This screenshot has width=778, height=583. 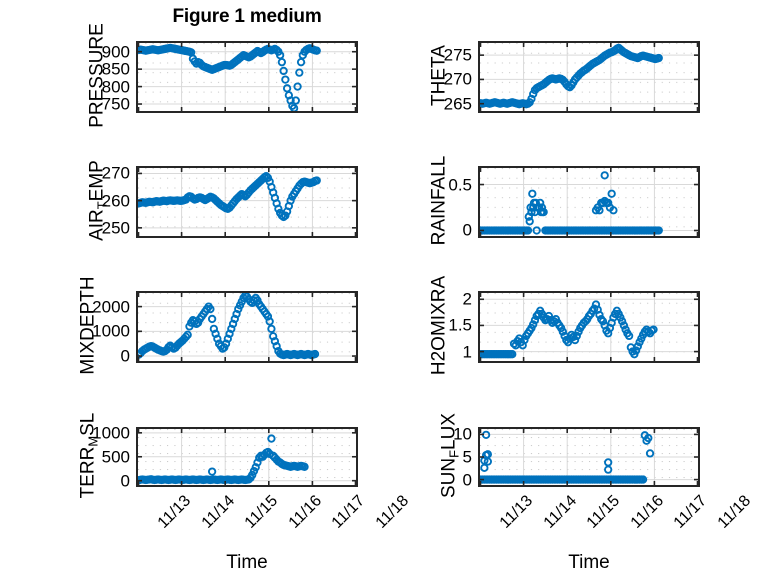 What do you see at coordinates (125, 356) in the screenshot?
I see `y-tick-label-mixdepth-0: 0` at bounding box center [125, 356].